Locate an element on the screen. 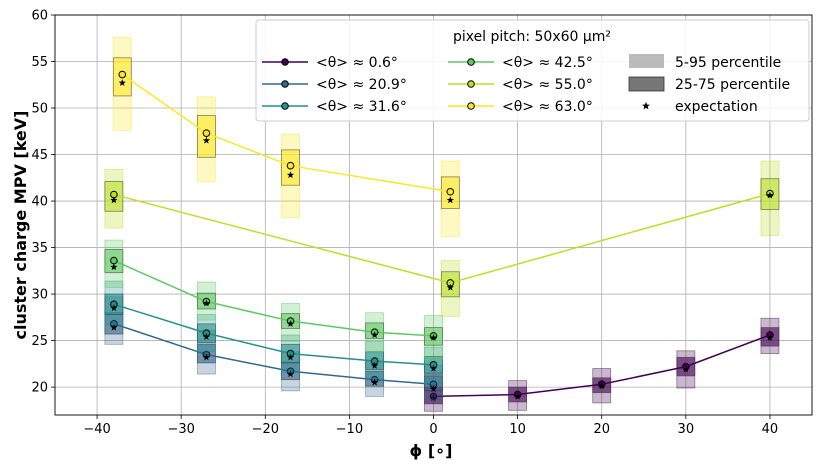 Image resolution: width=830 pixels, height=471 pixels. y-tick-label: 25 is located at coordinates (39, 341).